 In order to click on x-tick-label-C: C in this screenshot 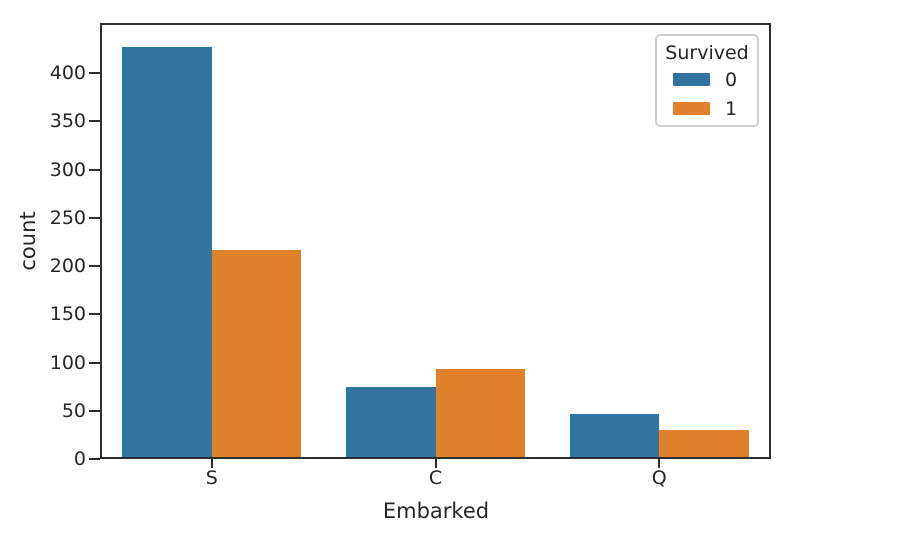, I will do `click(435, 478)`.